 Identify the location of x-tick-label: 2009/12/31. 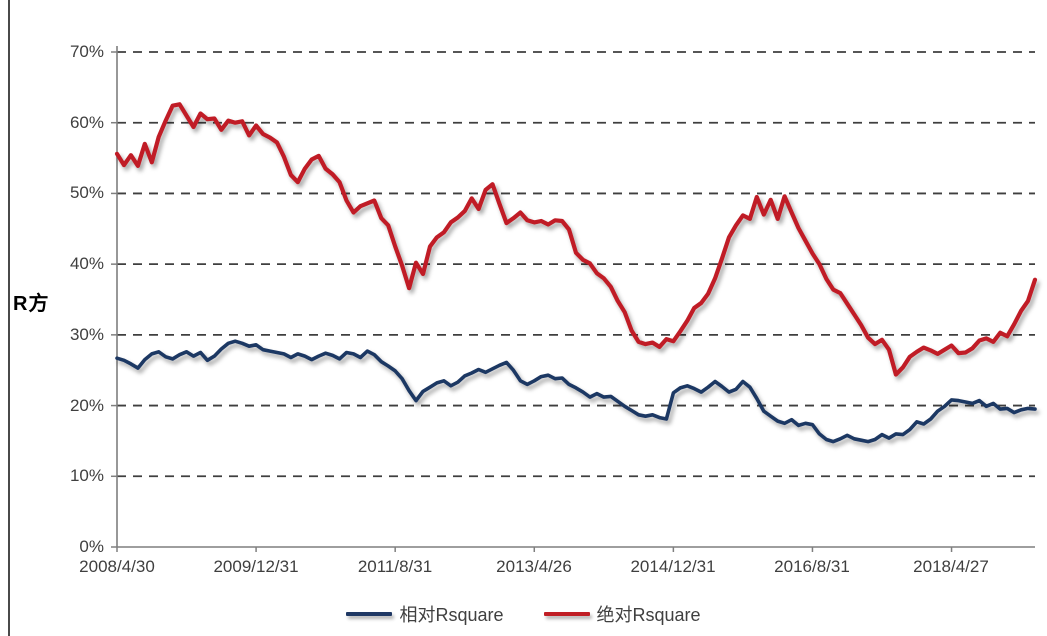
(256, 566).